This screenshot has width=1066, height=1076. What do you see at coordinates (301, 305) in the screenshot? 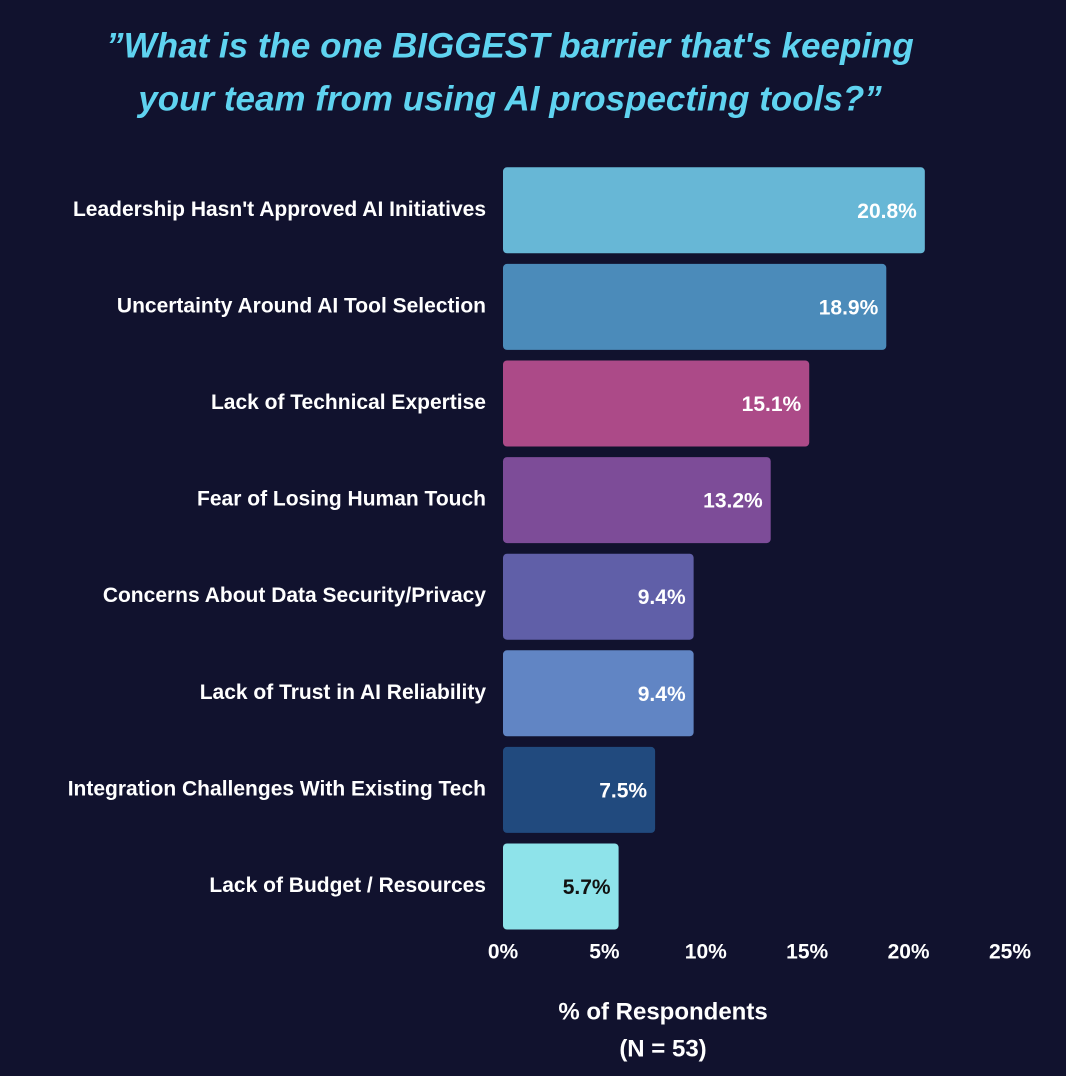
I see `category-label: Uncertainty Around AI Tool Selection` at bounding box center [301, 305].